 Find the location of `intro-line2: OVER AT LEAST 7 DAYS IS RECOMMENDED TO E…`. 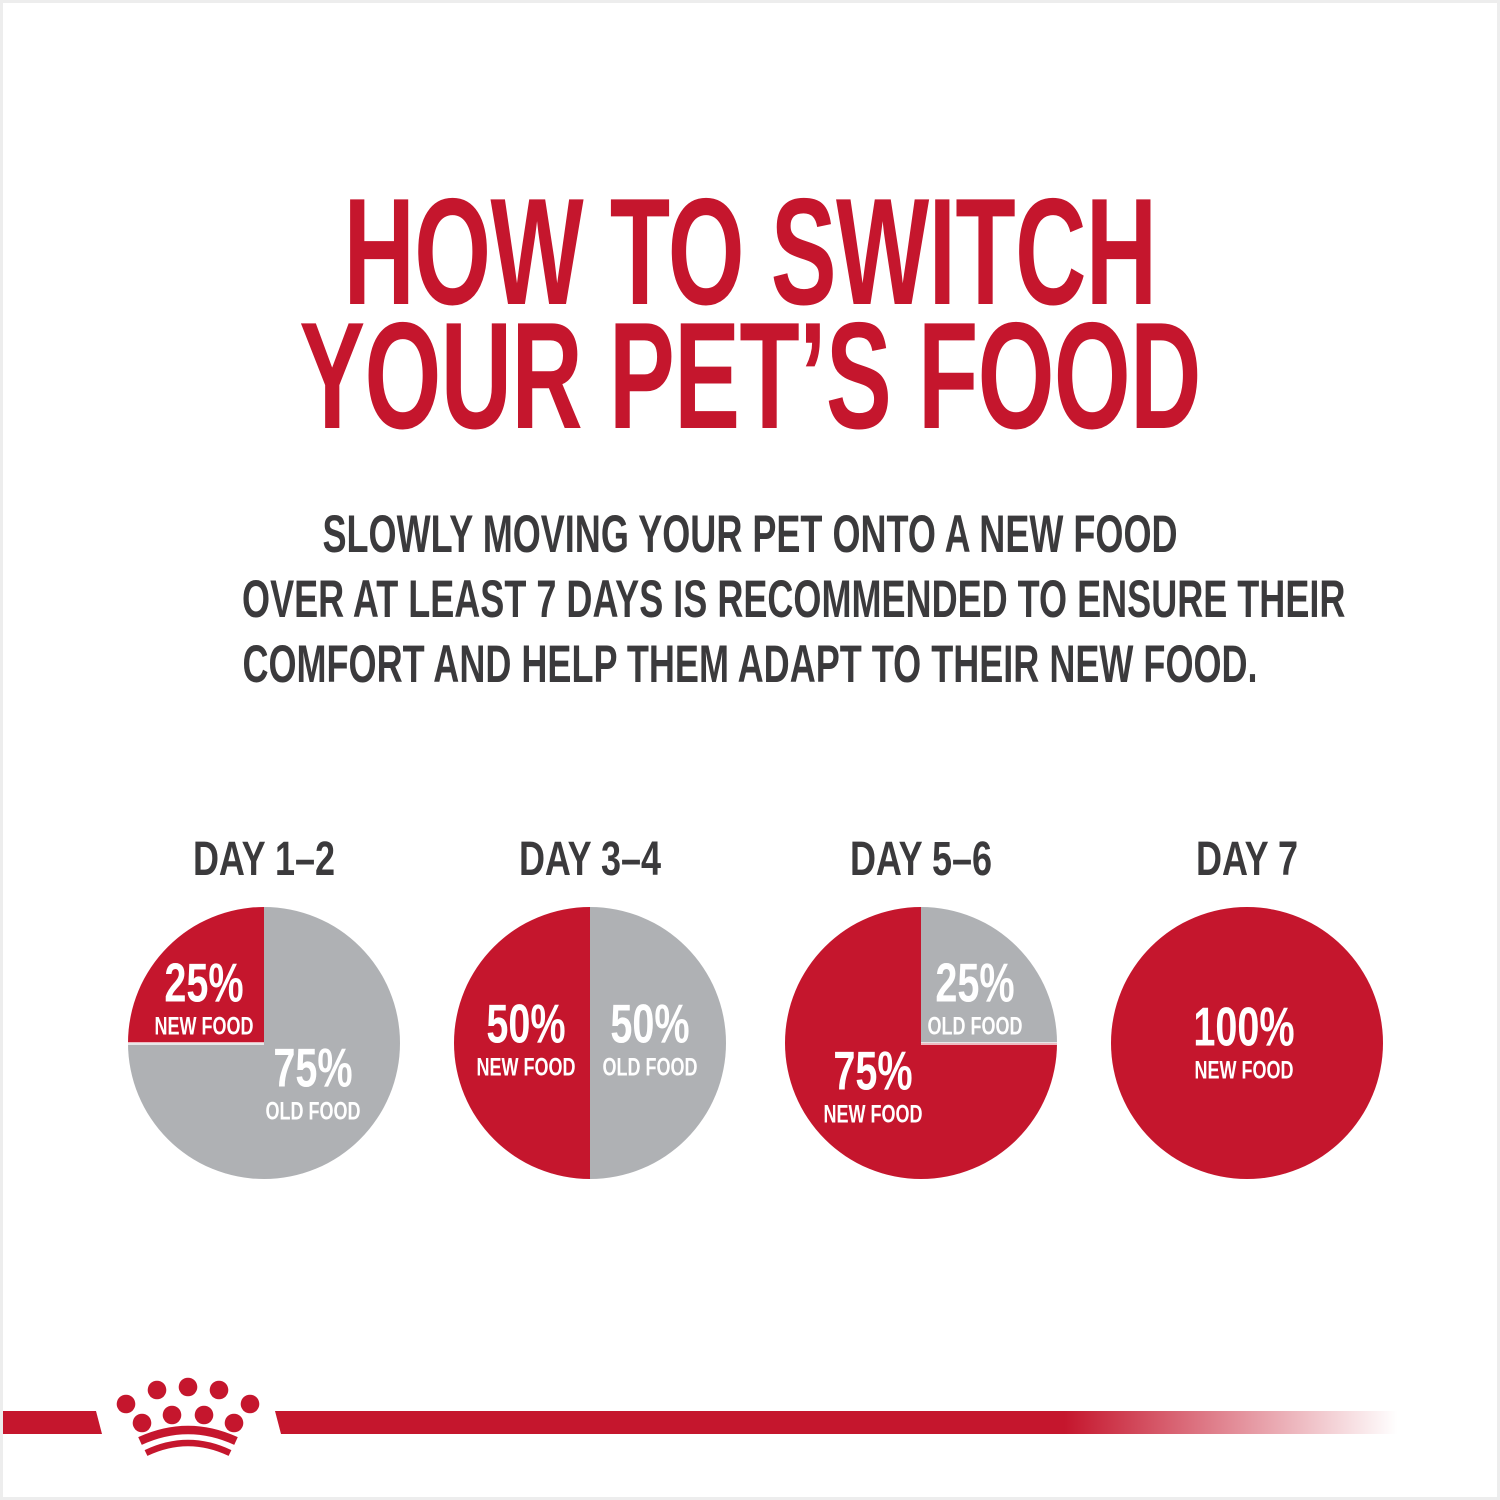

intro-line2: OVER AT LEAST 7 DAYS IS RECOMMENDED TO E… is located at coordinates (794, 599).